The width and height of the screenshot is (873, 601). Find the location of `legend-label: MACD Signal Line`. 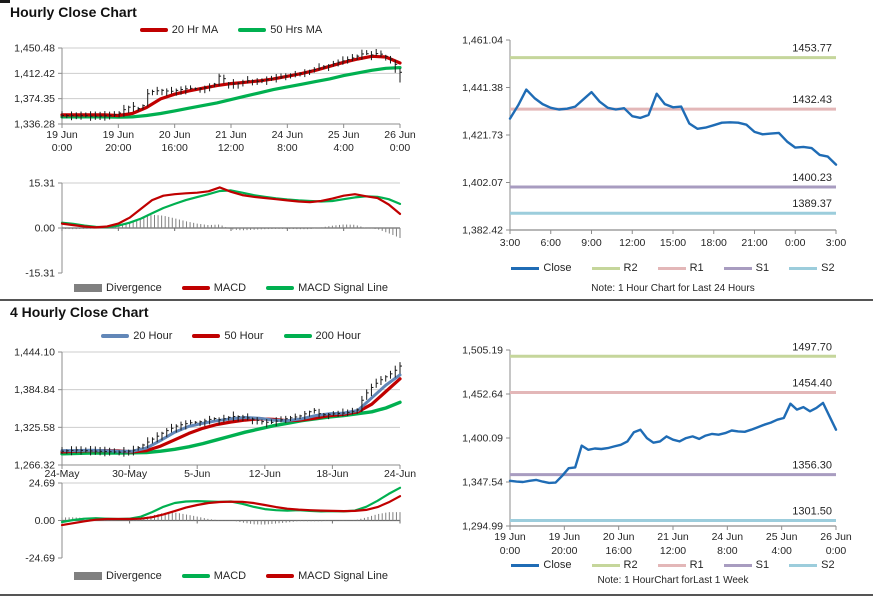

legend-label: MACD Signal Line is located at coordinates (343, 288).